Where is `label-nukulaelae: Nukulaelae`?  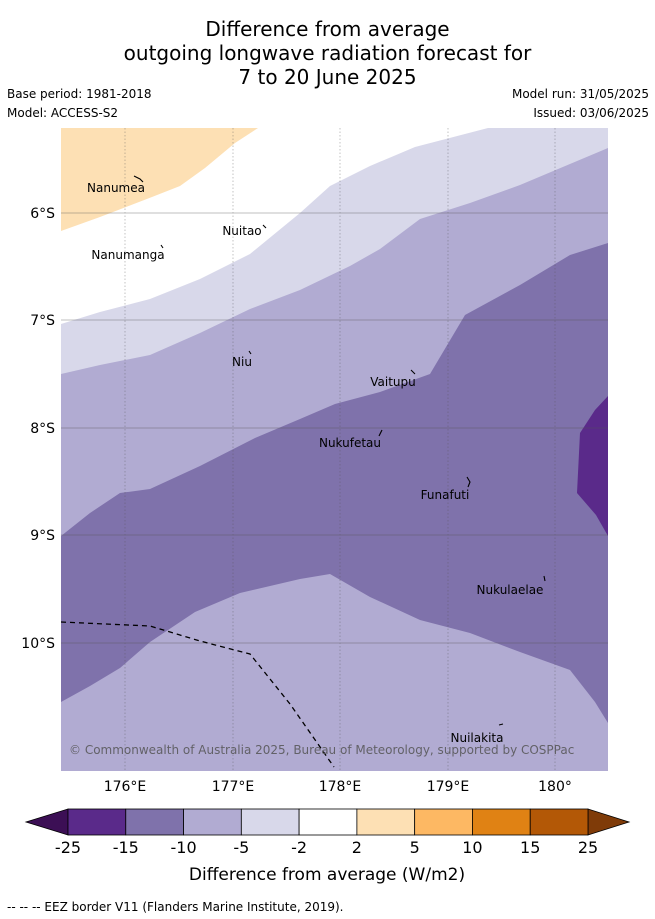
label-nukulaelae: Nukulaelae is located at coordinates (510, 590).